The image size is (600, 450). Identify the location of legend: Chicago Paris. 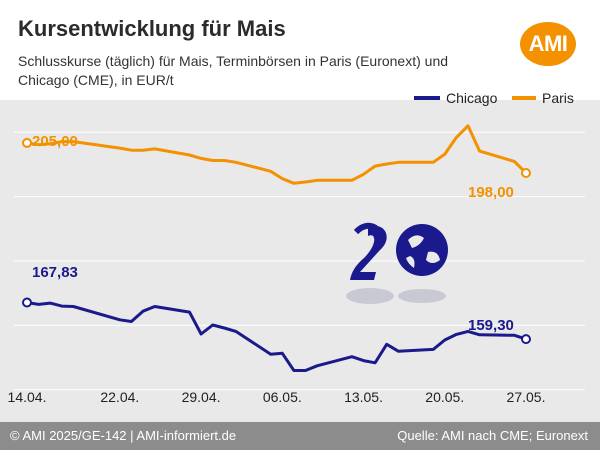
(494, 98).